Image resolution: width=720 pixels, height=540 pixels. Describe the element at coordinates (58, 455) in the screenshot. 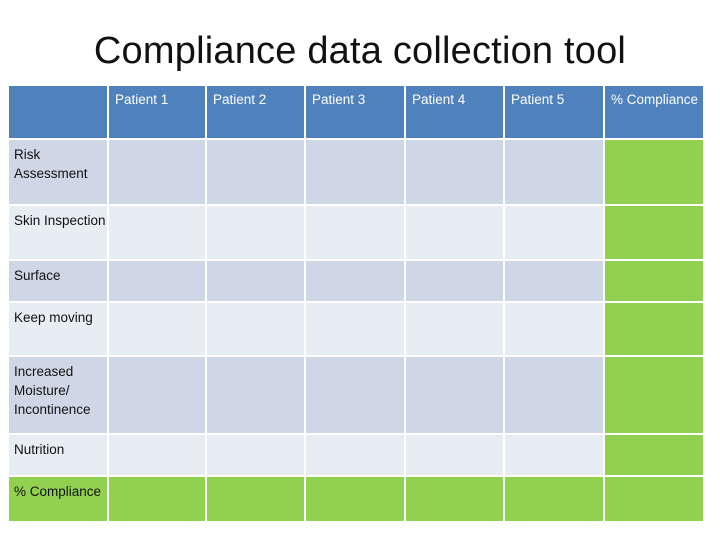

I see `row-label-nutrition: Nutrition` at that location.